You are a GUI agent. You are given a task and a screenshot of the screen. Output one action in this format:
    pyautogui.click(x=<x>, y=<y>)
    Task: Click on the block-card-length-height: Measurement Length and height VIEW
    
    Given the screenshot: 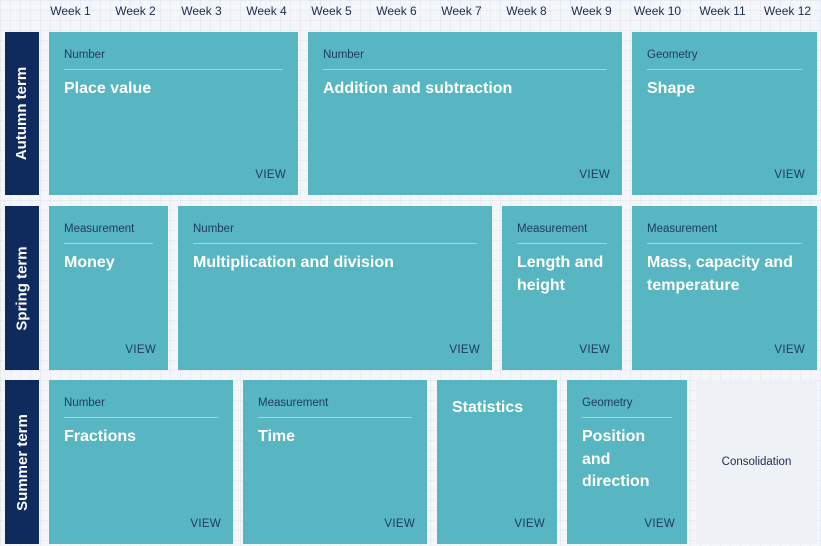 What is the action you would take?
    pyautogui.click(x=562, y=288)
    